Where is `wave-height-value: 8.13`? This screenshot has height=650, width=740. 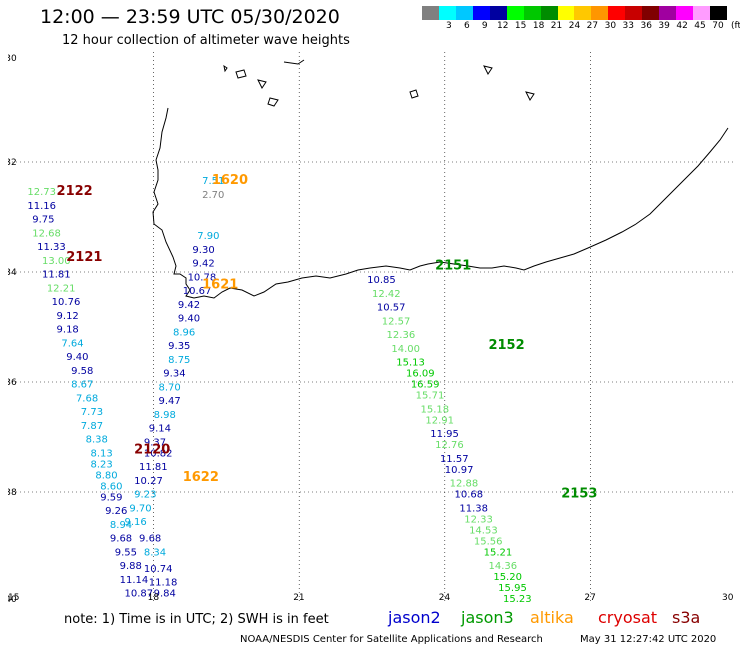 wave-height-value: 8.13 is located at coordinates (102, 453).